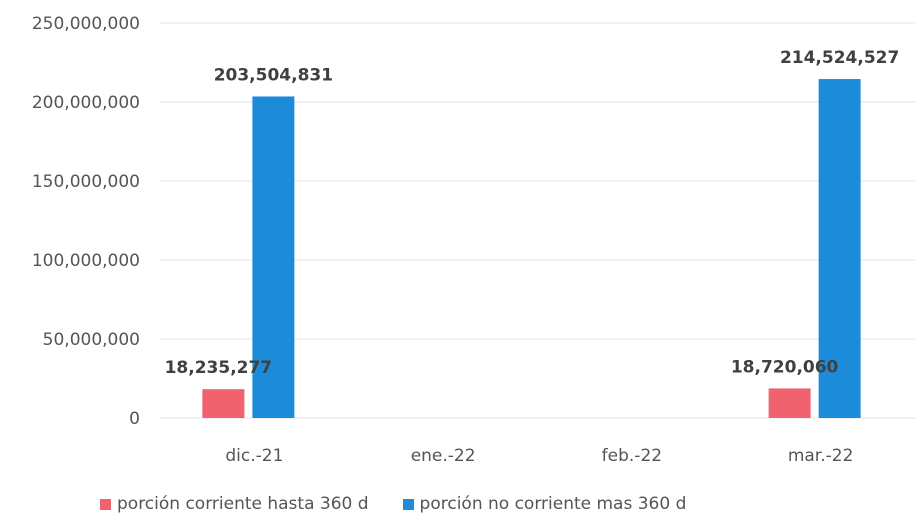 This screenshot has width=923, height=521. I want to click on data-label-noncurrent: 214,524,527, so click(839, 58).